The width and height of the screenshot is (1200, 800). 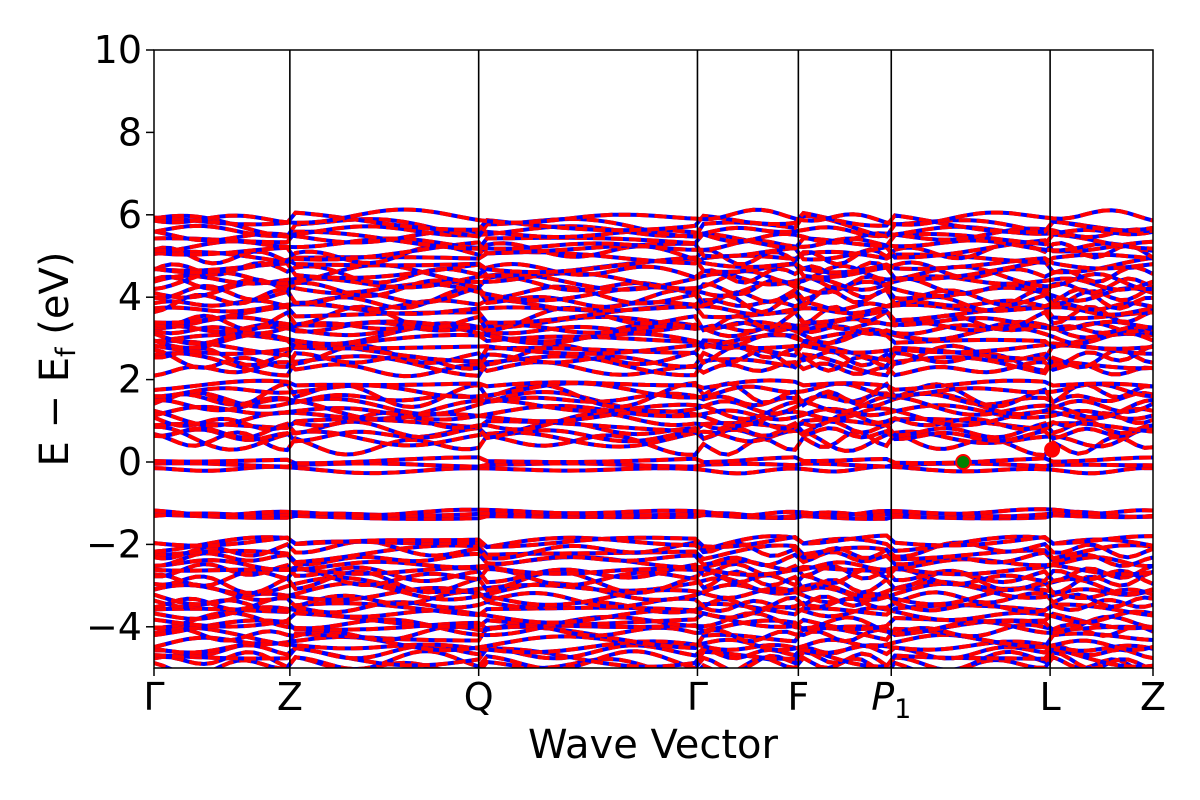 I want to click on markers-layer, so click(x=1008, y=455).